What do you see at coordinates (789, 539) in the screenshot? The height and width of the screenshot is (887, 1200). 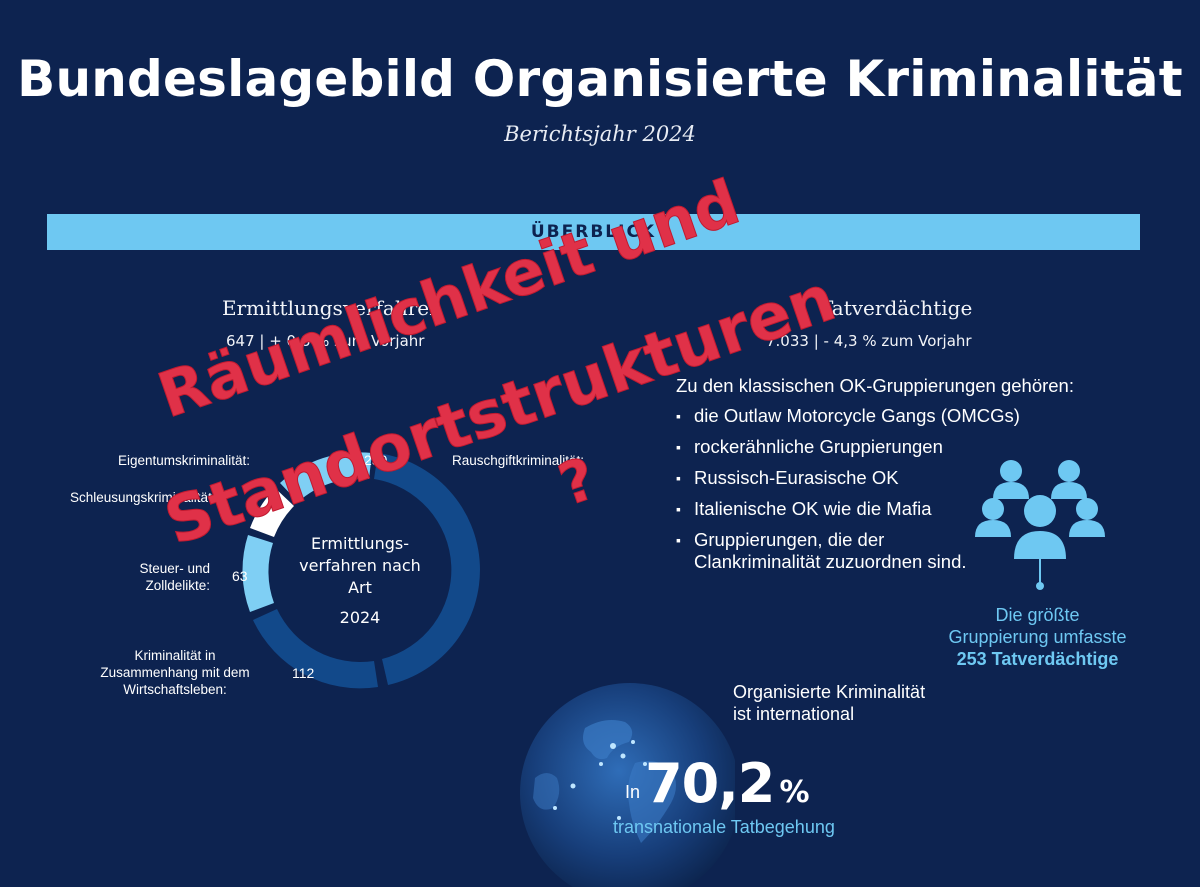 I see `list-item-line1: Gruppierungen, die der` at bounding box center [789, 539].